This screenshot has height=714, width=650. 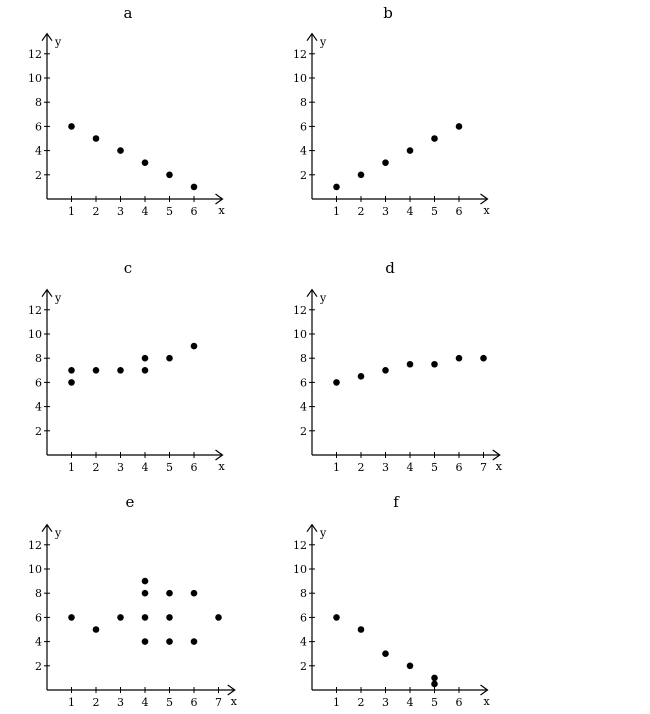 What do you see at coordinates (38, 382) in the screenshot?
I see `chart-c-y-tick-label: 6` at bounding box center [38, 382].